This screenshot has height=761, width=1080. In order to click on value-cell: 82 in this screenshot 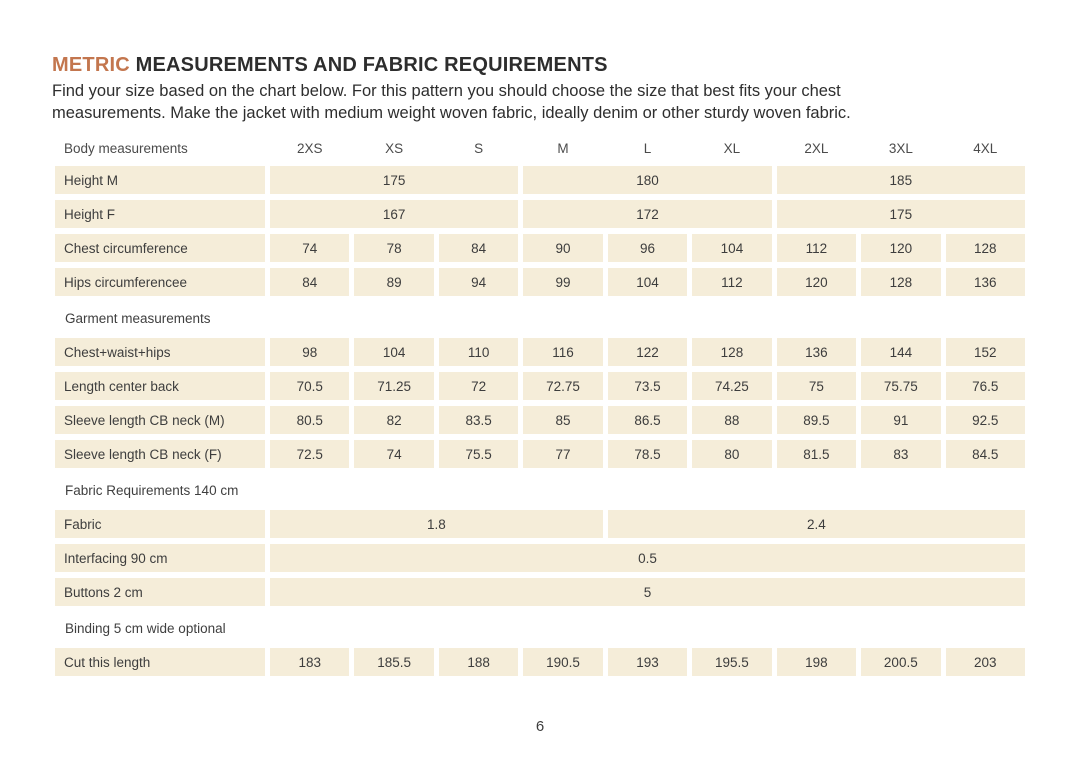, I will do `click(394, 420)`.